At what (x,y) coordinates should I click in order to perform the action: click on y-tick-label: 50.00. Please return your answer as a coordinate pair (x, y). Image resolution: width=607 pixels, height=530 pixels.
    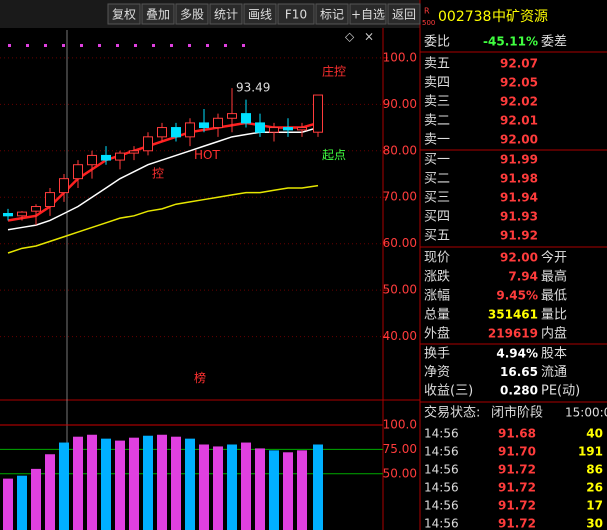
    Looking at the image, I should click on (400, 290).